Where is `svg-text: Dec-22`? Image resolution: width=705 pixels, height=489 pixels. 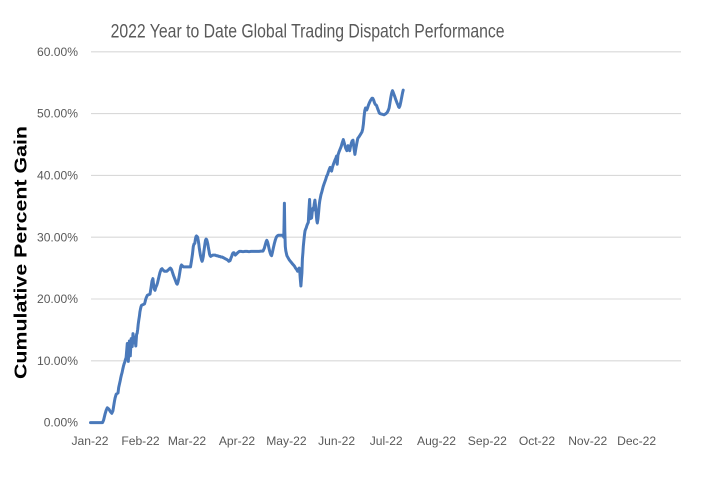 svg-text: Dec-22 is located at coordinates (636, 441).